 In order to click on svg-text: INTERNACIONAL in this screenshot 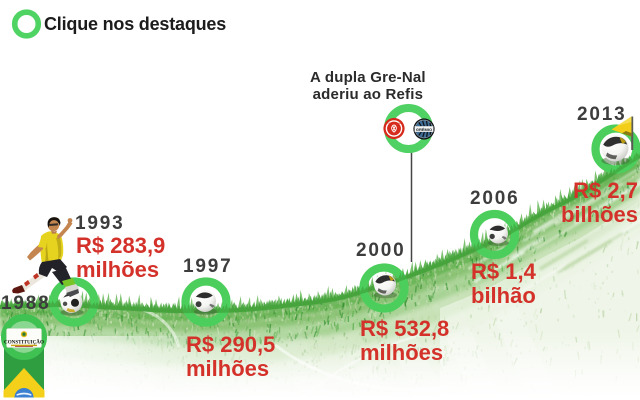, I will do `click(394, 123)`.